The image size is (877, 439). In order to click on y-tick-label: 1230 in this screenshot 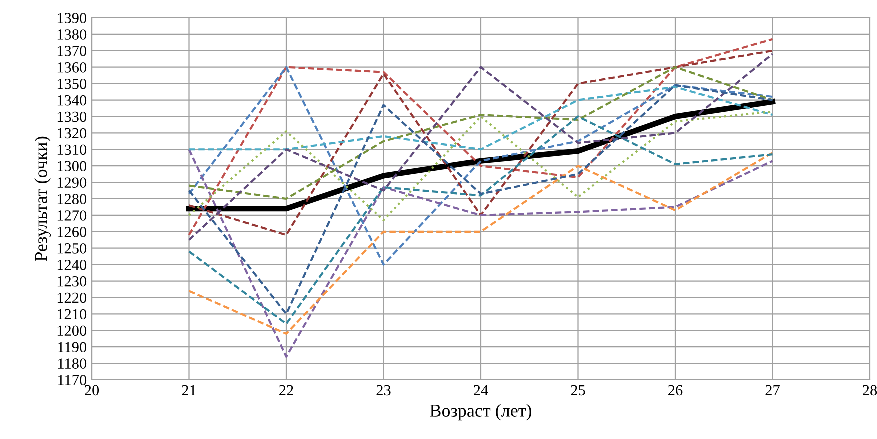, I will do `click(72, 281)`.